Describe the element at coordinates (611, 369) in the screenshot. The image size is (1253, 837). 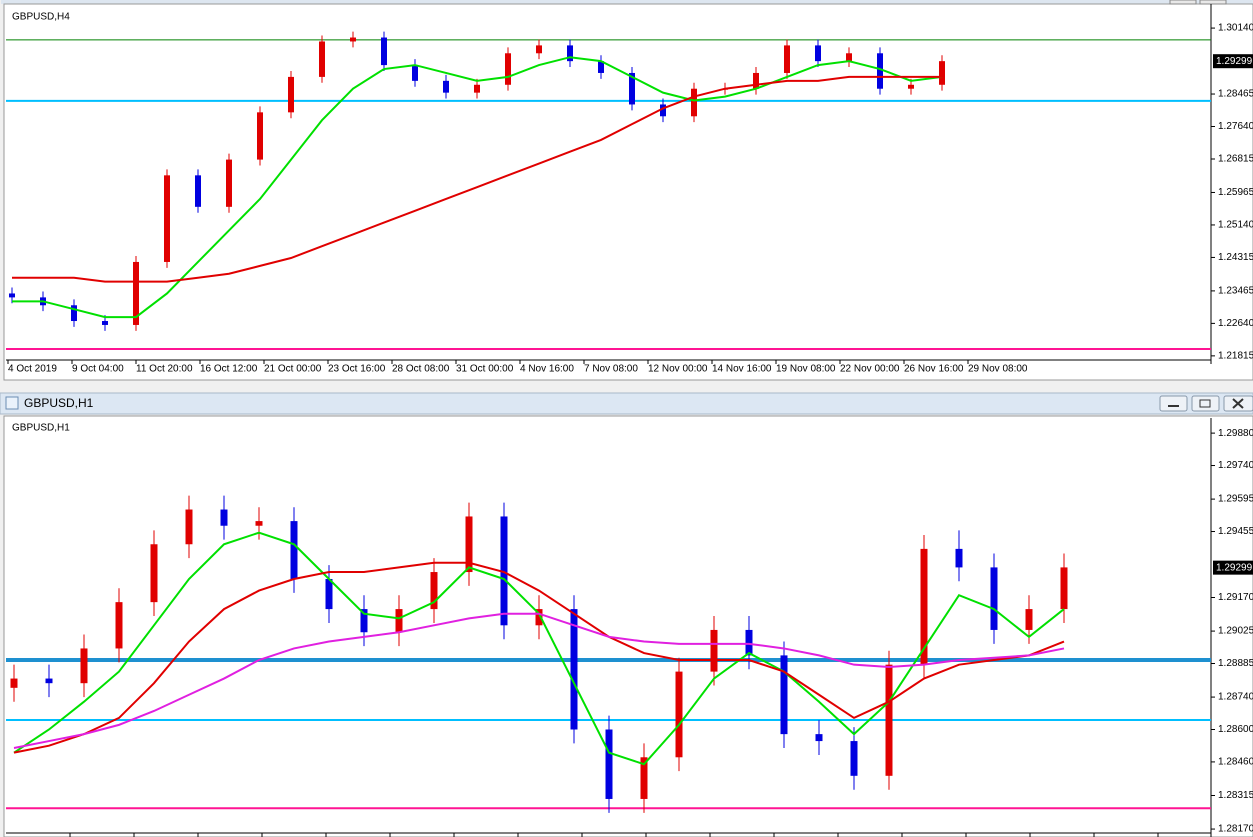
I see `x-tick-label: 7 Nov 08:00` at that location.